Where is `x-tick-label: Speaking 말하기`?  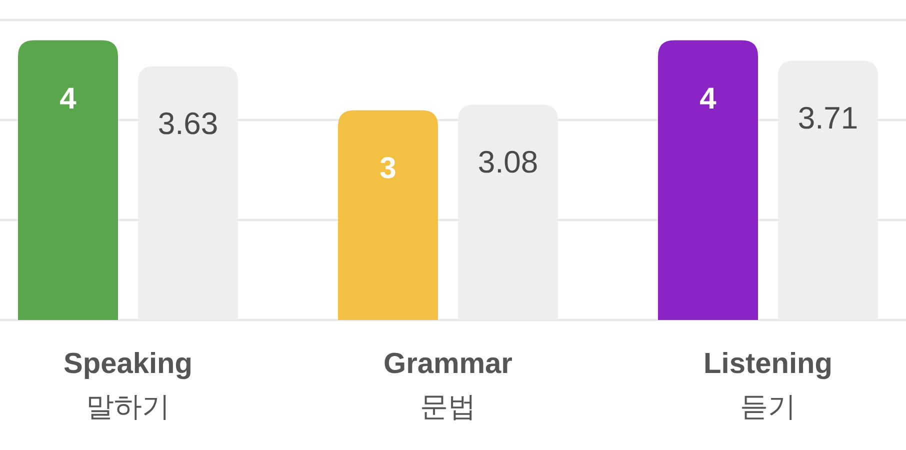
x-tick-label: Speaking 말하기 is located at coordinates (128, 385).